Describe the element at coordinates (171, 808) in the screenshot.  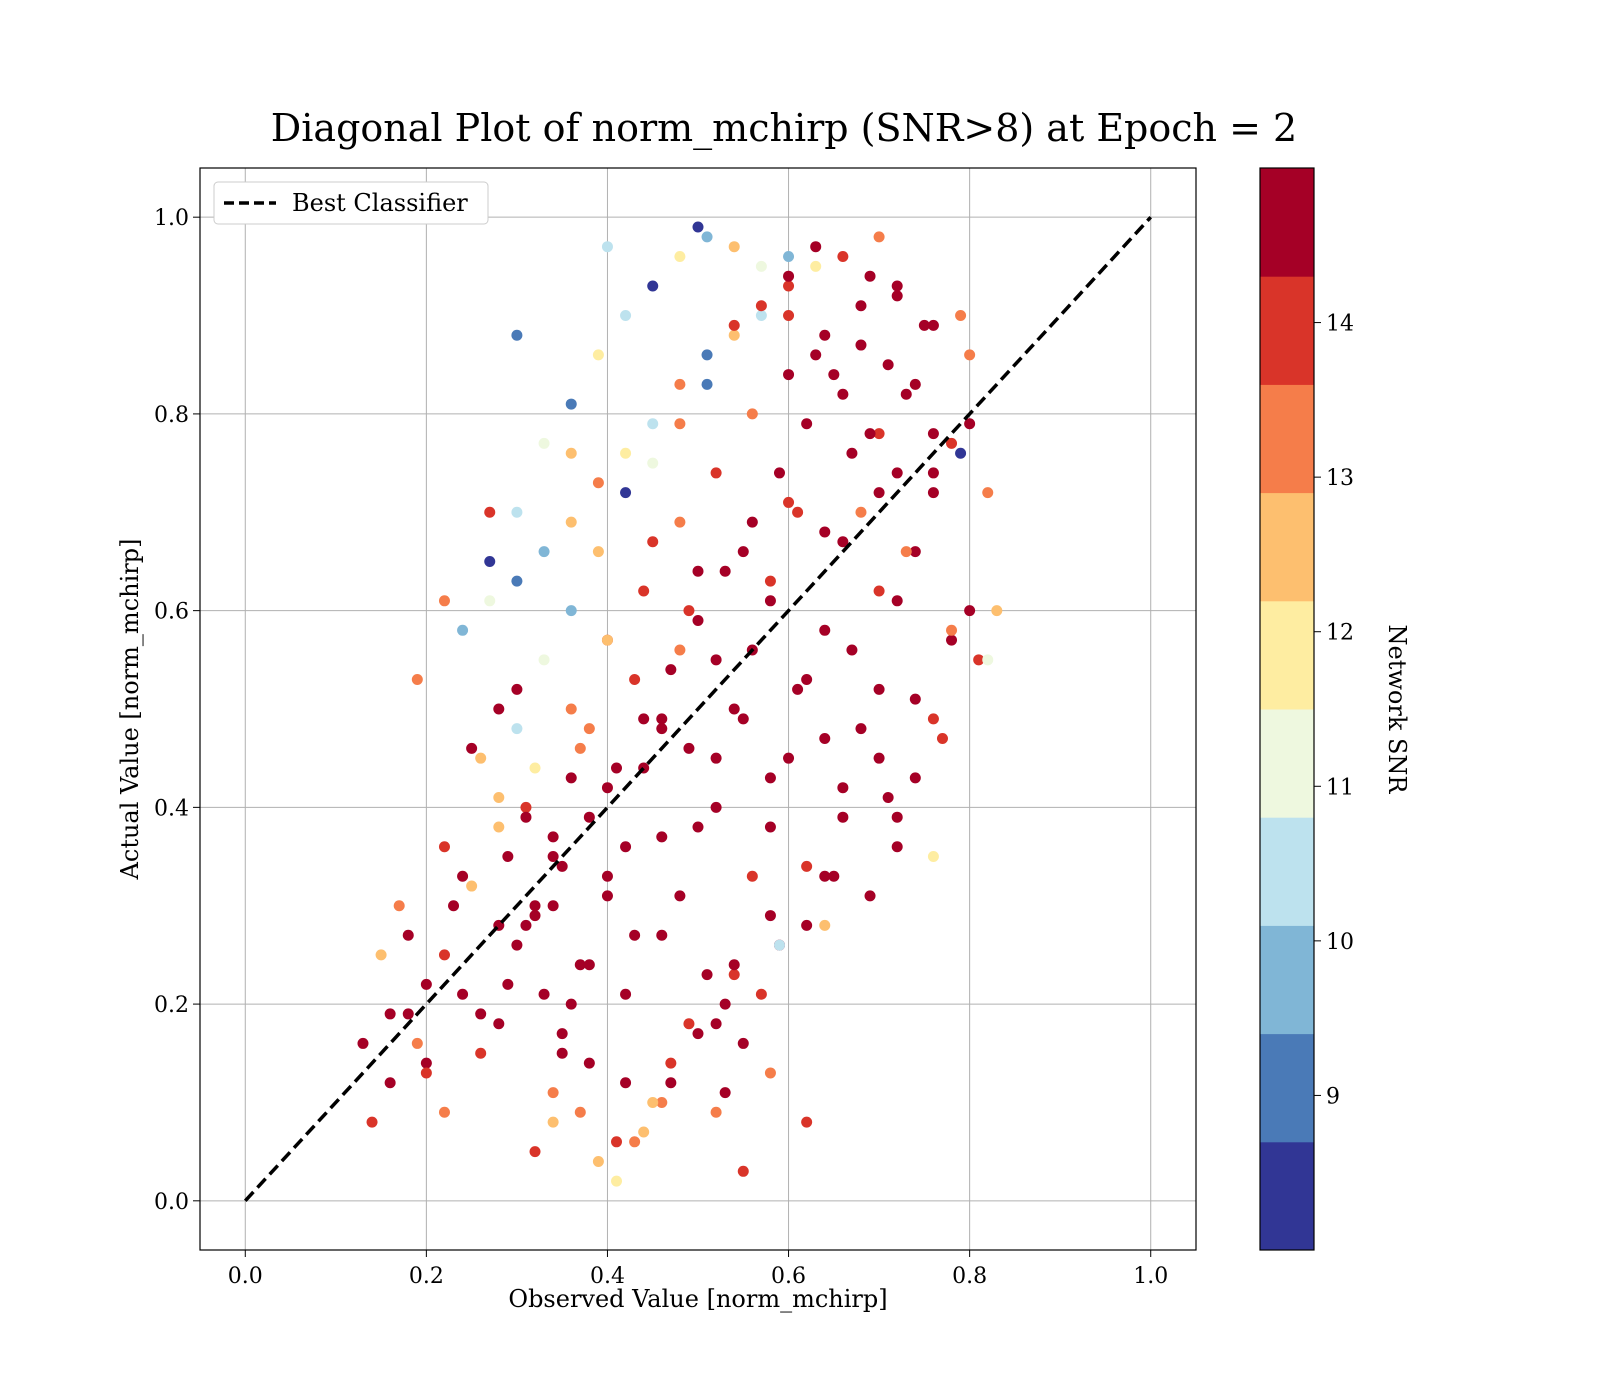
I see `y-tick-label: 0.4` at that location.